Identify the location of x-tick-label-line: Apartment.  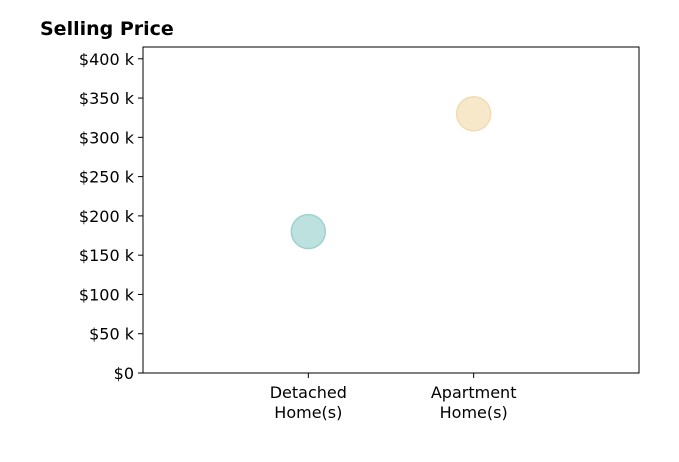
(474, 392).